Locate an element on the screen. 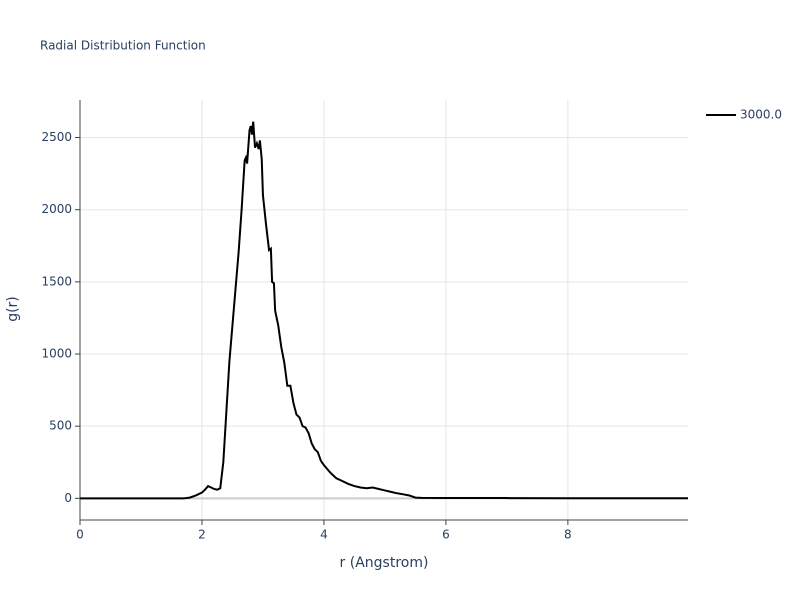  y-tick-label: 500 is located at coordinates (60, 426).